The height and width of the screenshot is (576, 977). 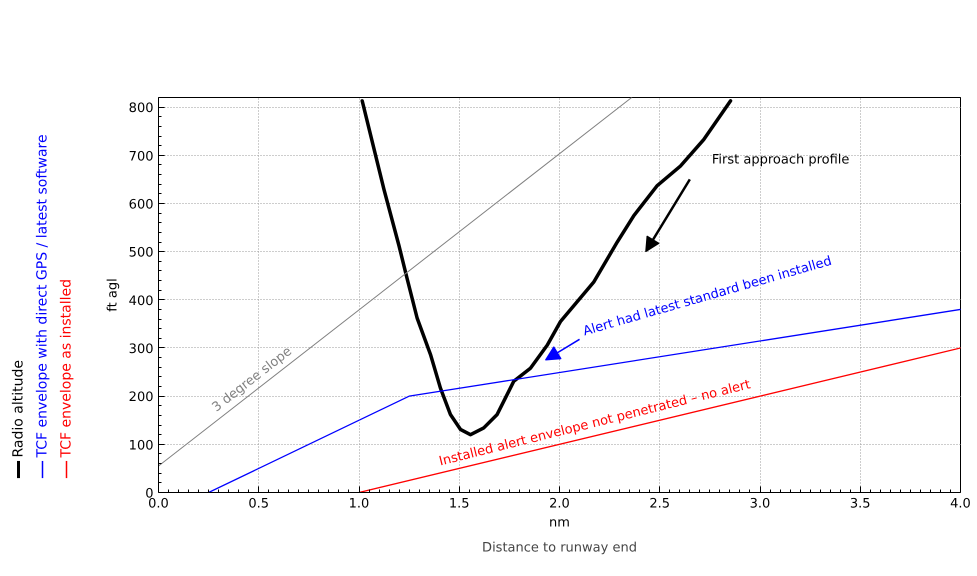 What do you see at coordinates (781, 160) in the screenshot?
I see `annotation: First approach profile` at bounding box center [781, 160].